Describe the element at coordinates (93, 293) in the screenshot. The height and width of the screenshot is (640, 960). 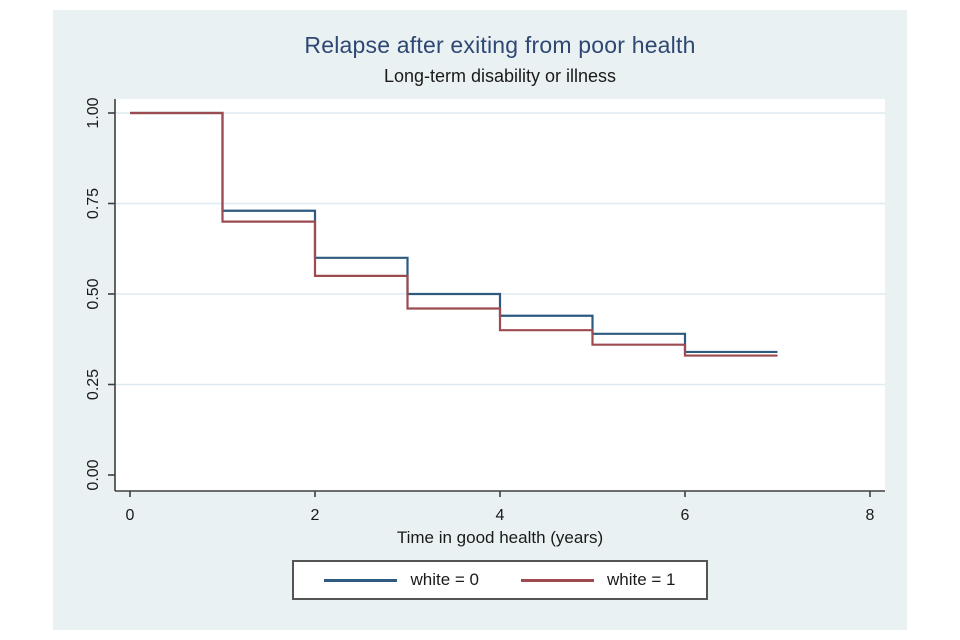
I see `y-tick-label-0.50: 0.50` at that location.